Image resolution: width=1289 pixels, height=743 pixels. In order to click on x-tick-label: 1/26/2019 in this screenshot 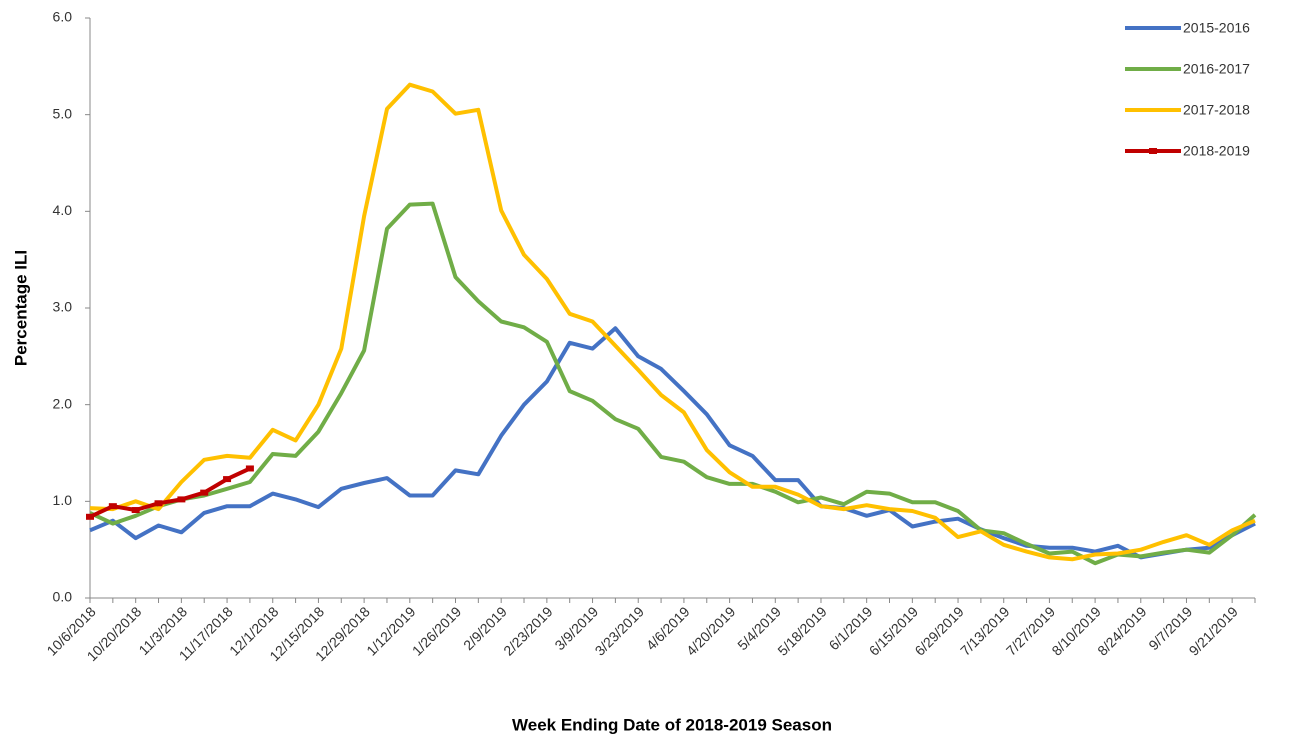, I will do `click(437, 631)`.